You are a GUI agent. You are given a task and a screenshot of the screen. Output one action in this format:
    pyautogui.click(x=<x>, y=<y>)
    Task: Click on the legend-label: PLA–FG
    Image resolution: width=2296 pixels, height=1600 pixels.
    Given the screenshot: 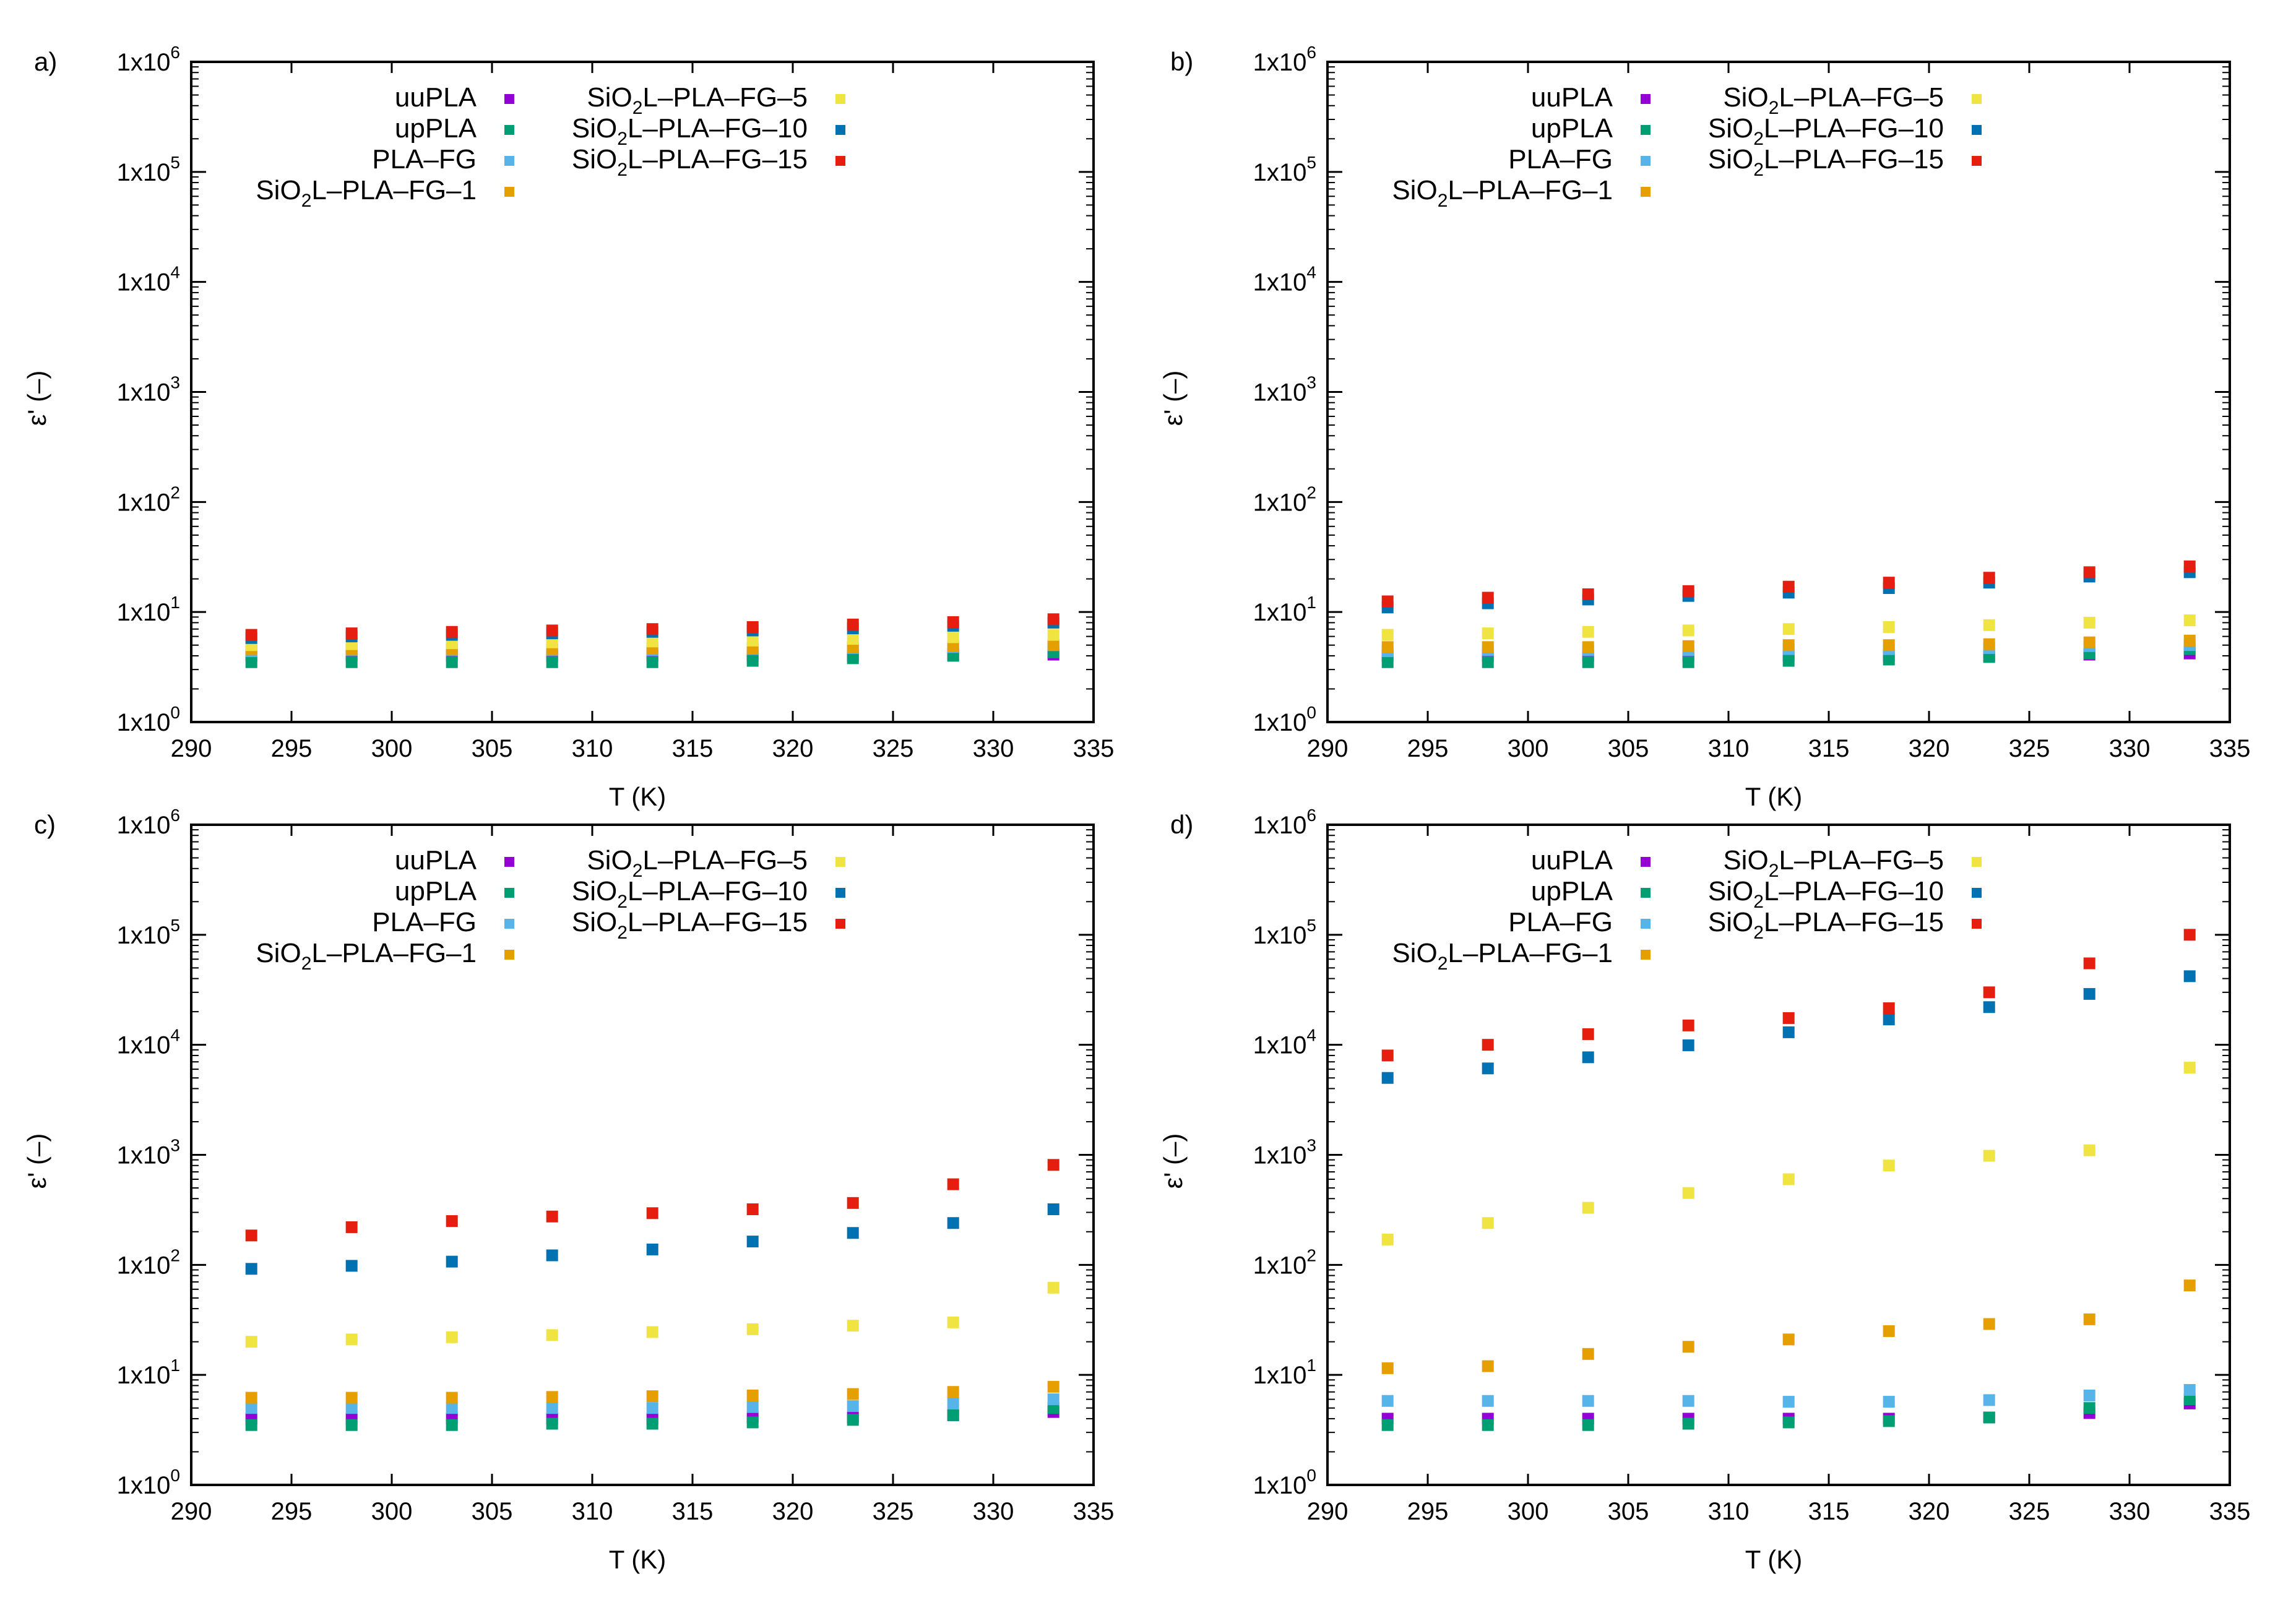 What is the action you would take?
    pyautogui.click(x=424, y=922)
    